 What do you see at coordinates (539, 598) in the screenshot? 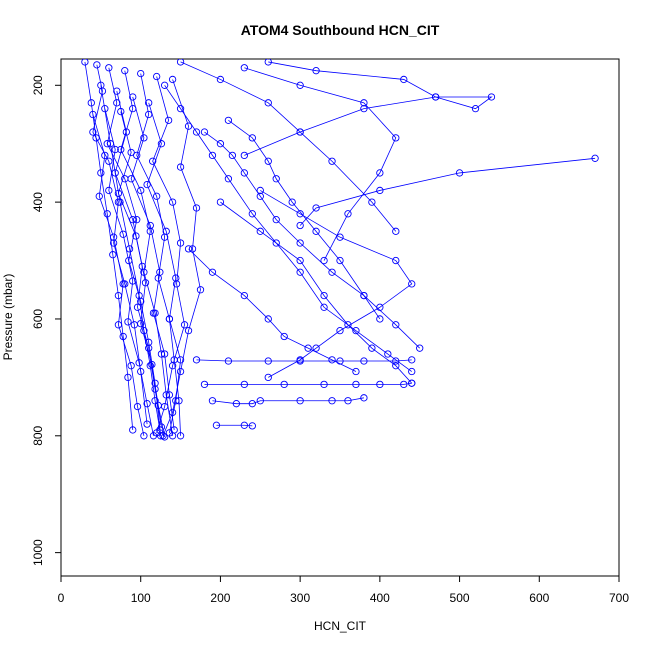
I see `x-tick-label: 600` at bounding box center [539, 598].